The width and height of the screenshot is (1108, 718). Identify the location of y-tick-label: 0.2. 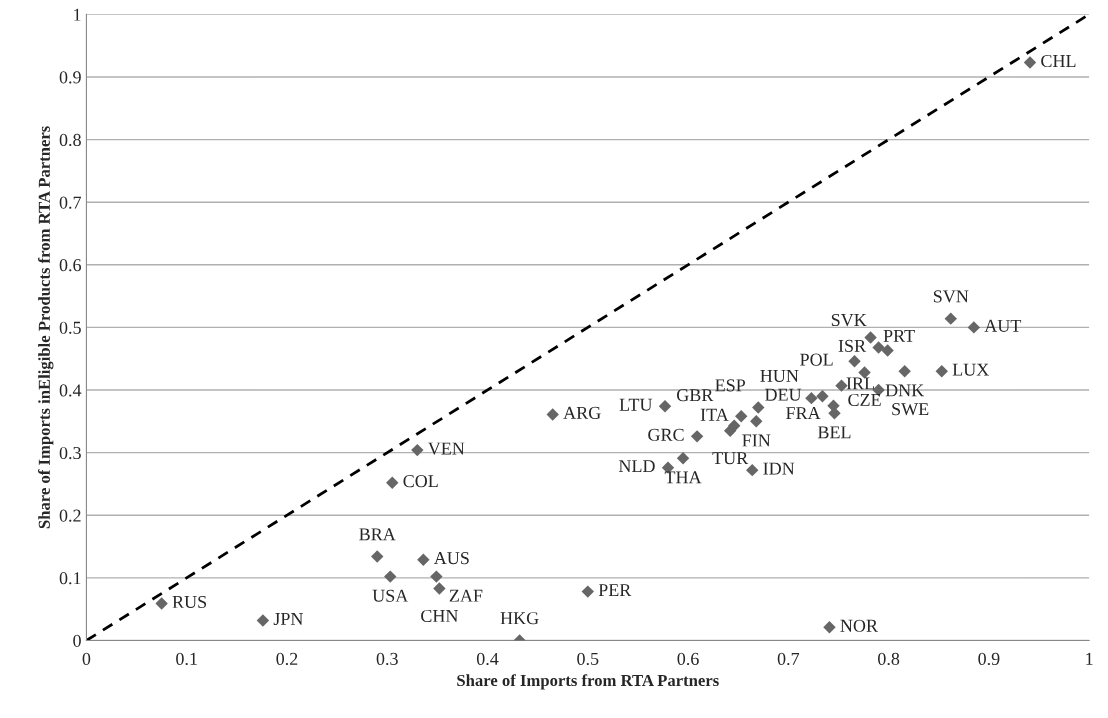
(70, 515).